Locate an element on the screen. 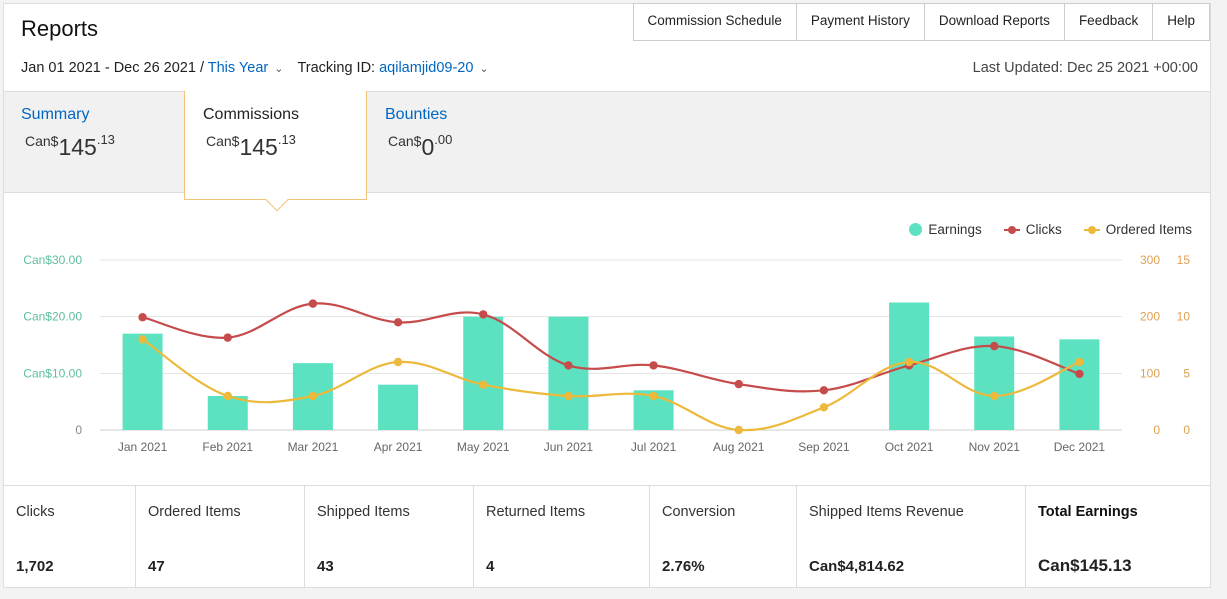 This screenshot has width=1227, height=599. tab-label: Commissions is located at coordinates (251, 114).